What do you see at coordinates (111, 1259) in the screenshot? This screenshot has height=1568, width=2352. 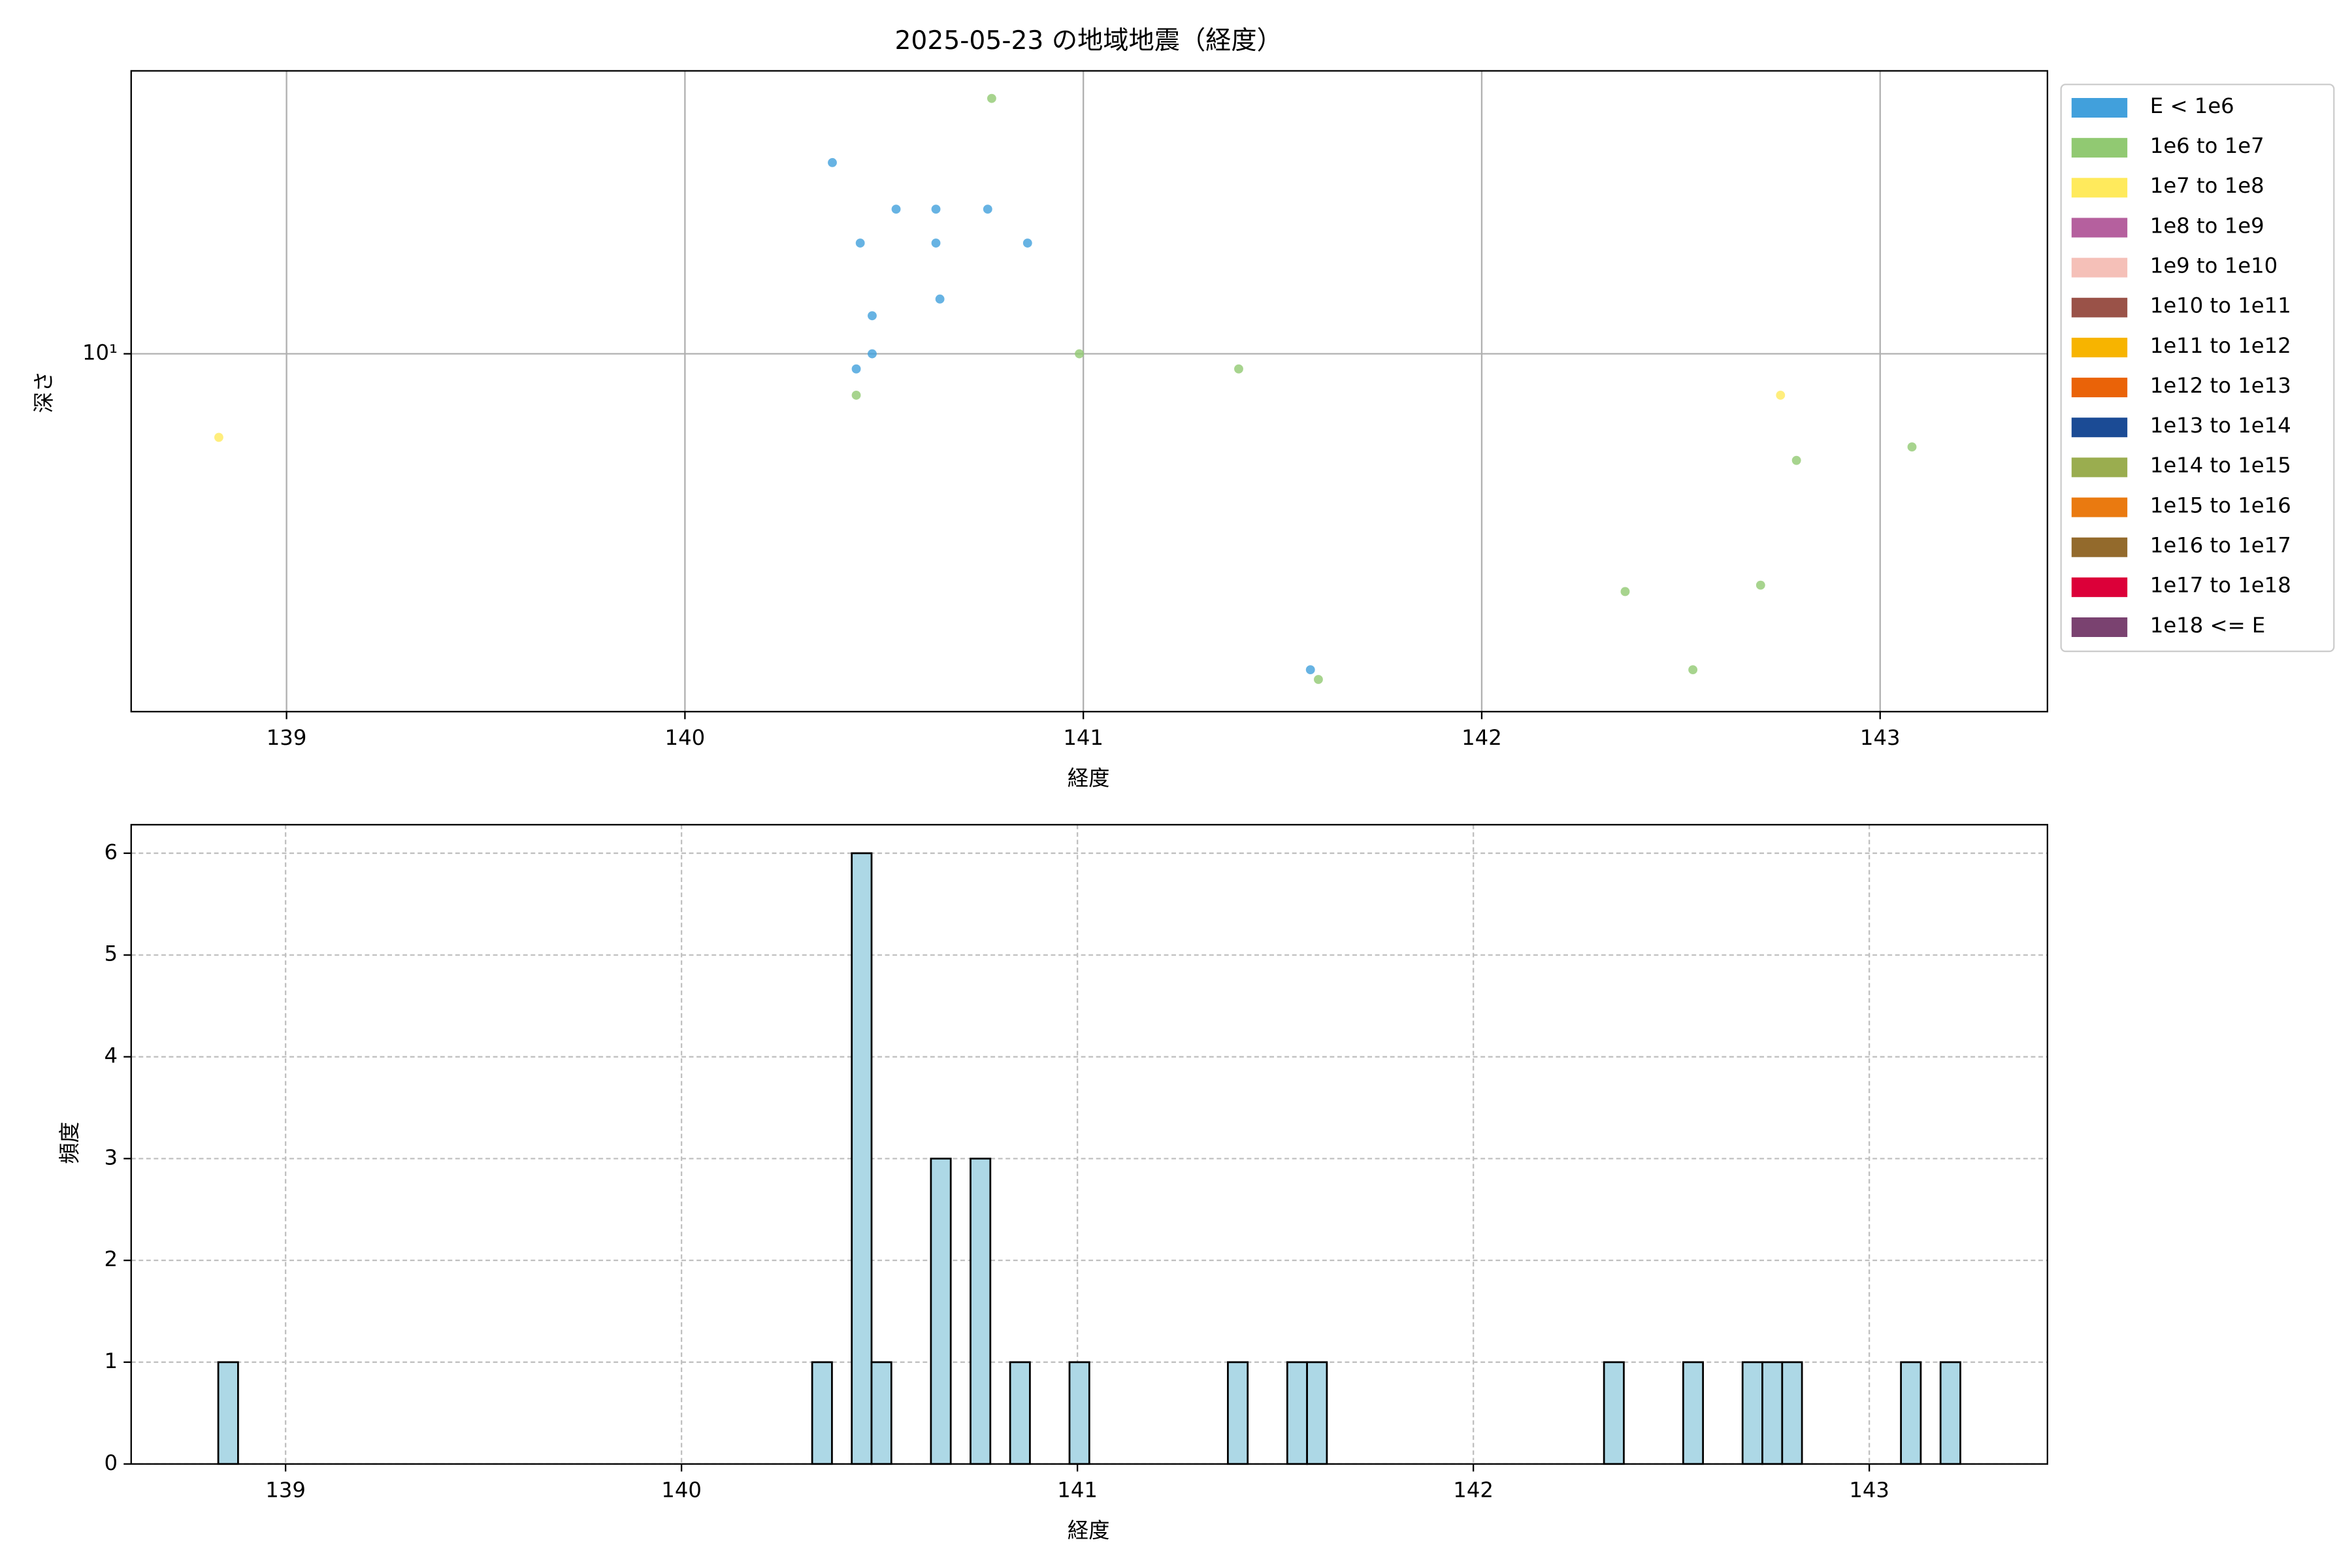 I see `y-tick-label: 2` at bounding box center [111, 1259].